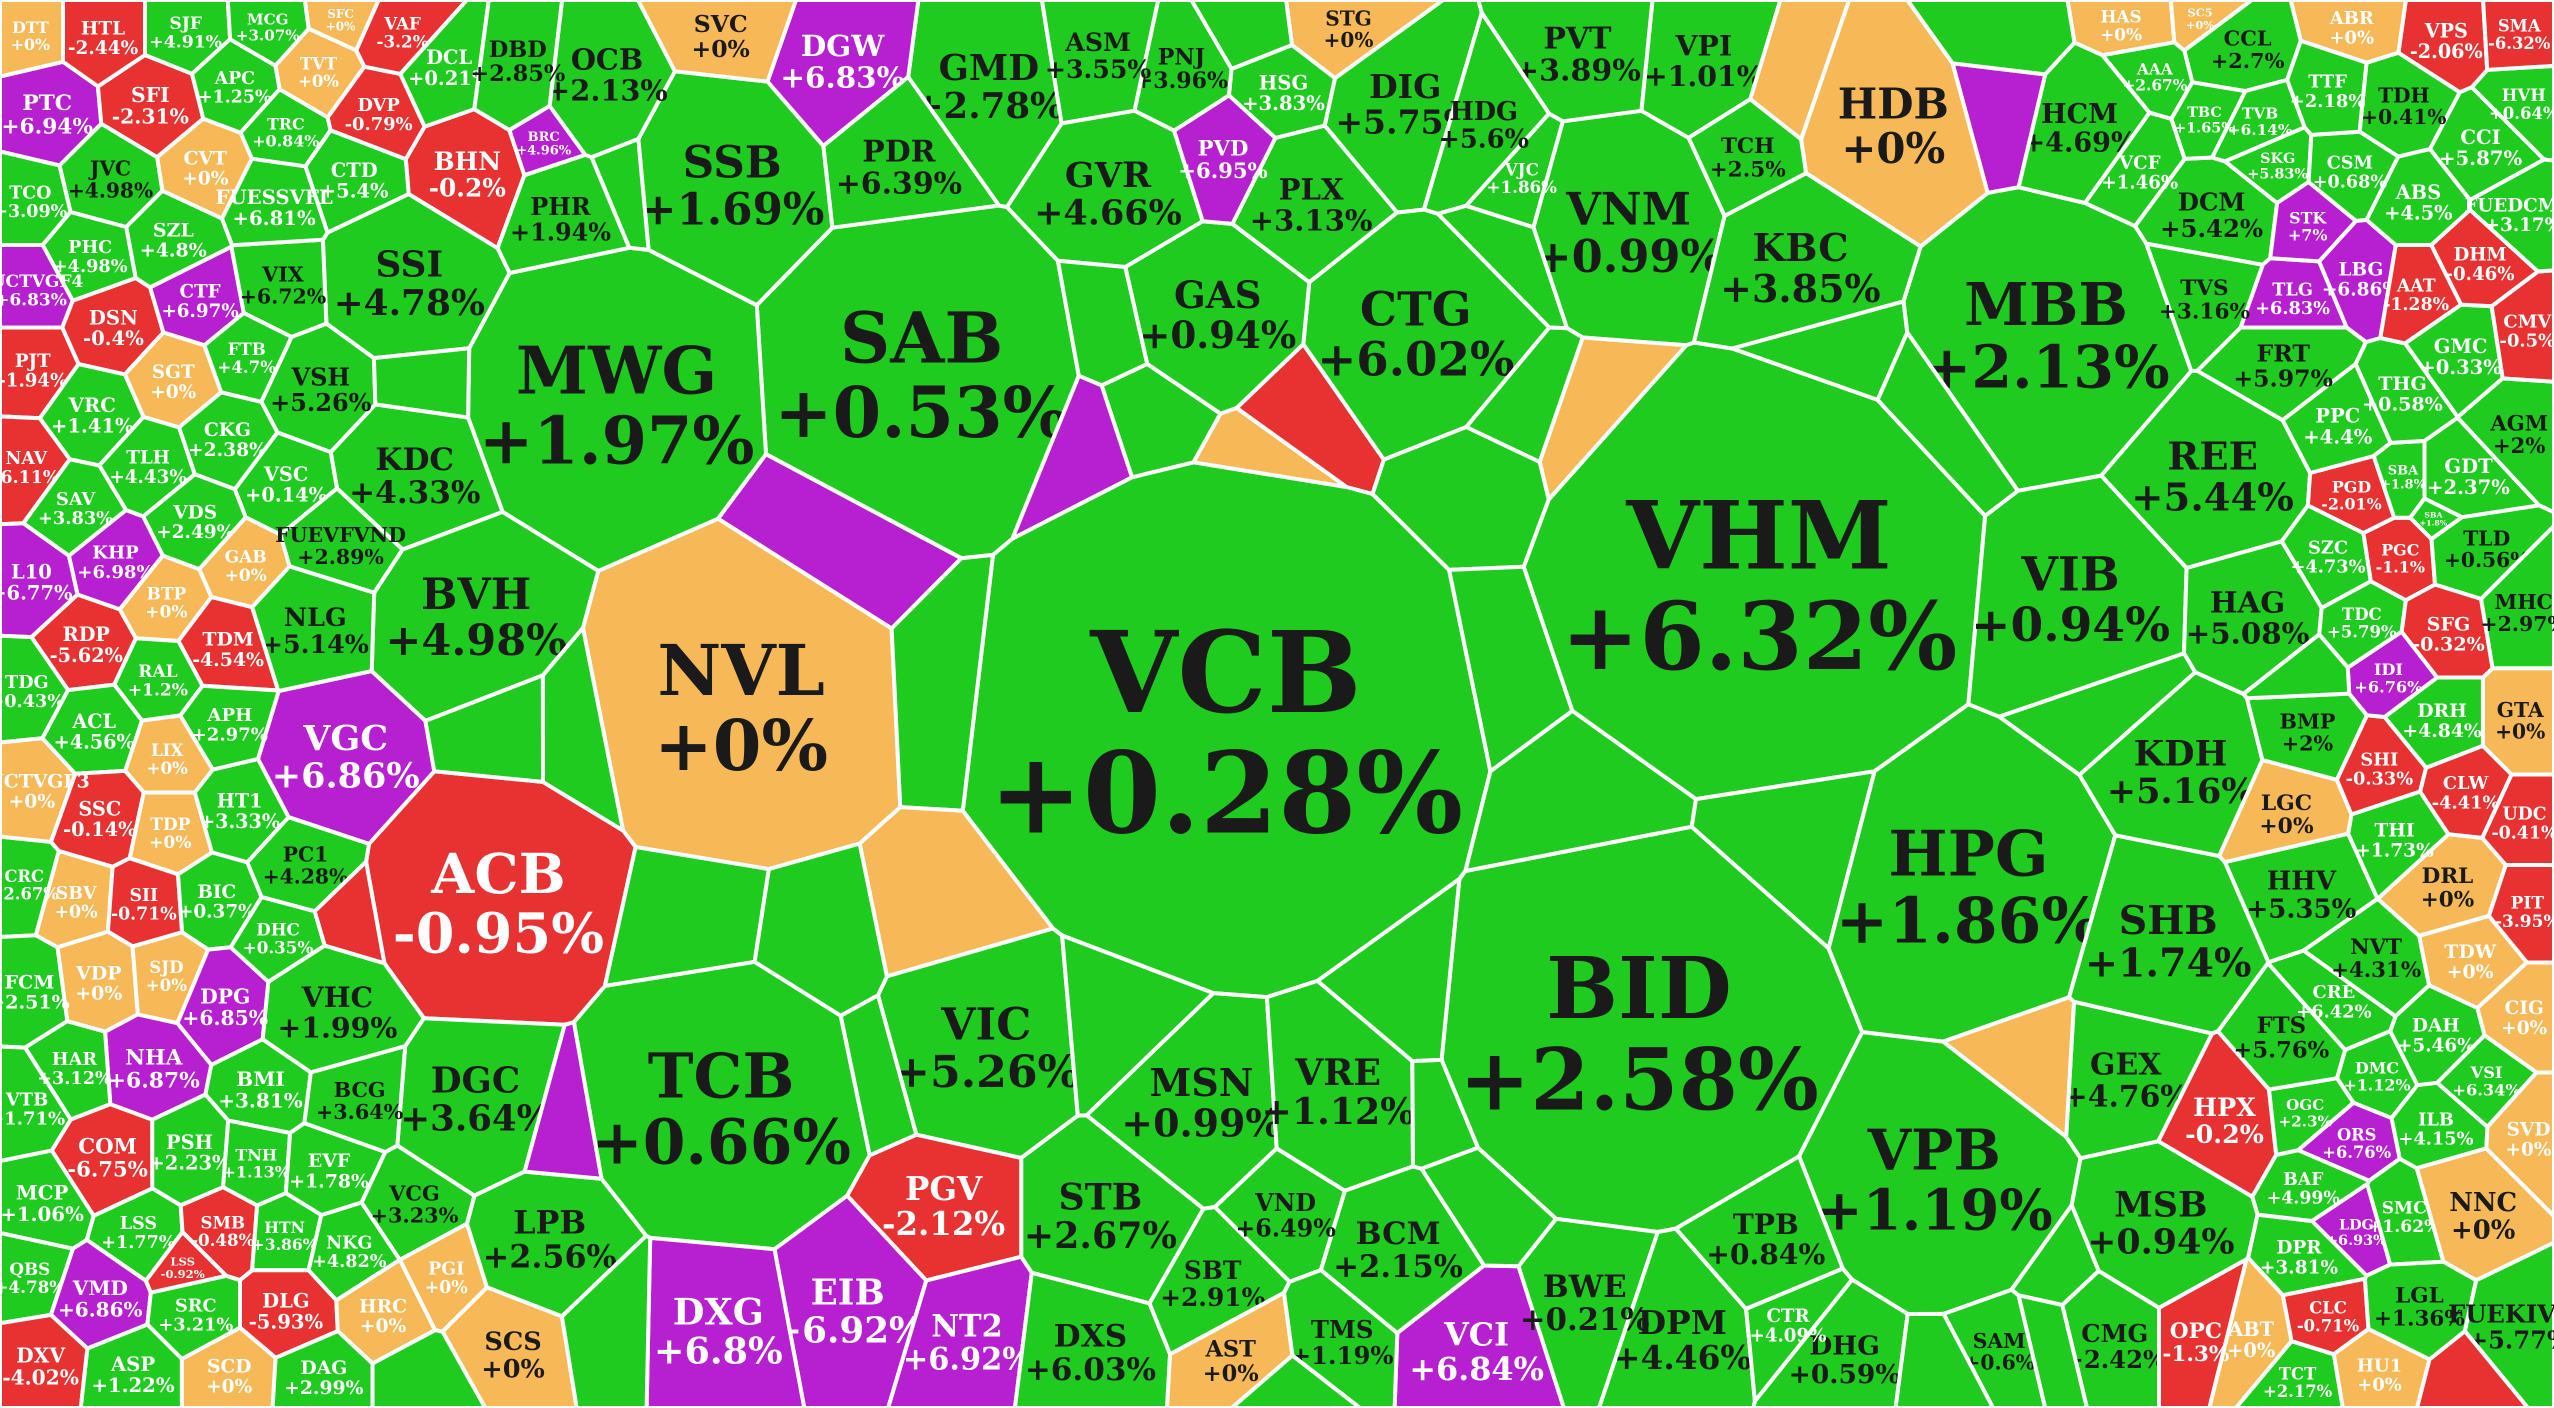 Image resolution: width=2554 pixels, height=1408 pixels. Describe the element at coordinates (285, 128) in the screenshot. I see `stock-cell-trc: TRC+0.84%` at that location.